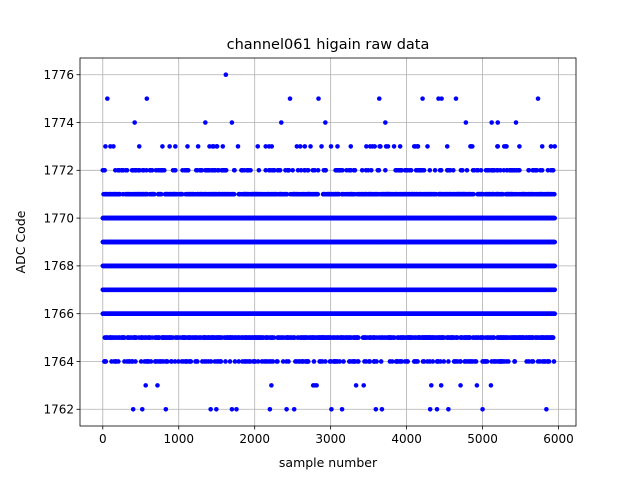 The height and width of the screenshot is (480, 640). Describe the element at coordinates (328, 45) in the screenshot. I see `chart-title: channel061 higain raw data` at that location.